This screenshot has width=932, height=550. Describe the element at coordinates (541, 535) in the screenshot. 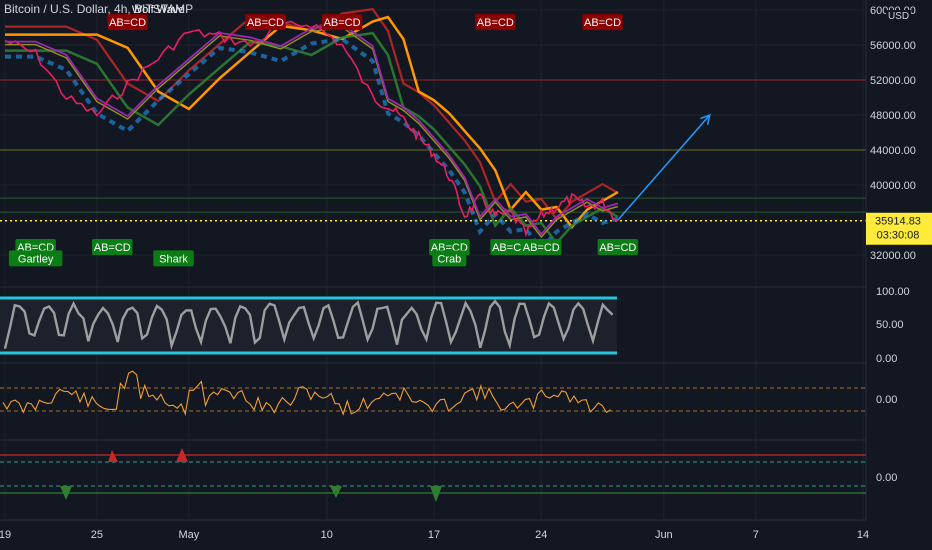

I see `time-axis-label: 24` at that location.